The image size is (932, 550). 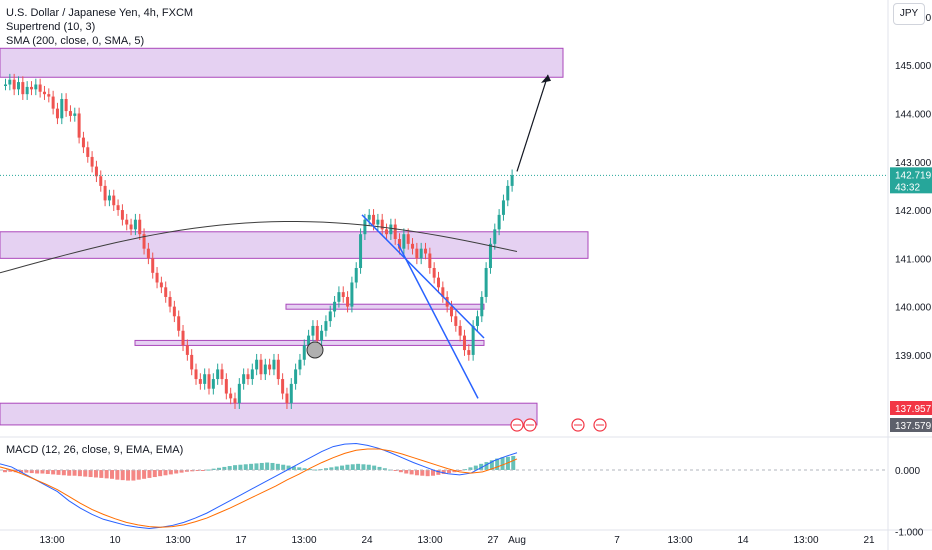 What do you see at coordinates (913, 211) in the screenshot?
I see `price-tick-label: 142.000` at bounding box center [913, 211].